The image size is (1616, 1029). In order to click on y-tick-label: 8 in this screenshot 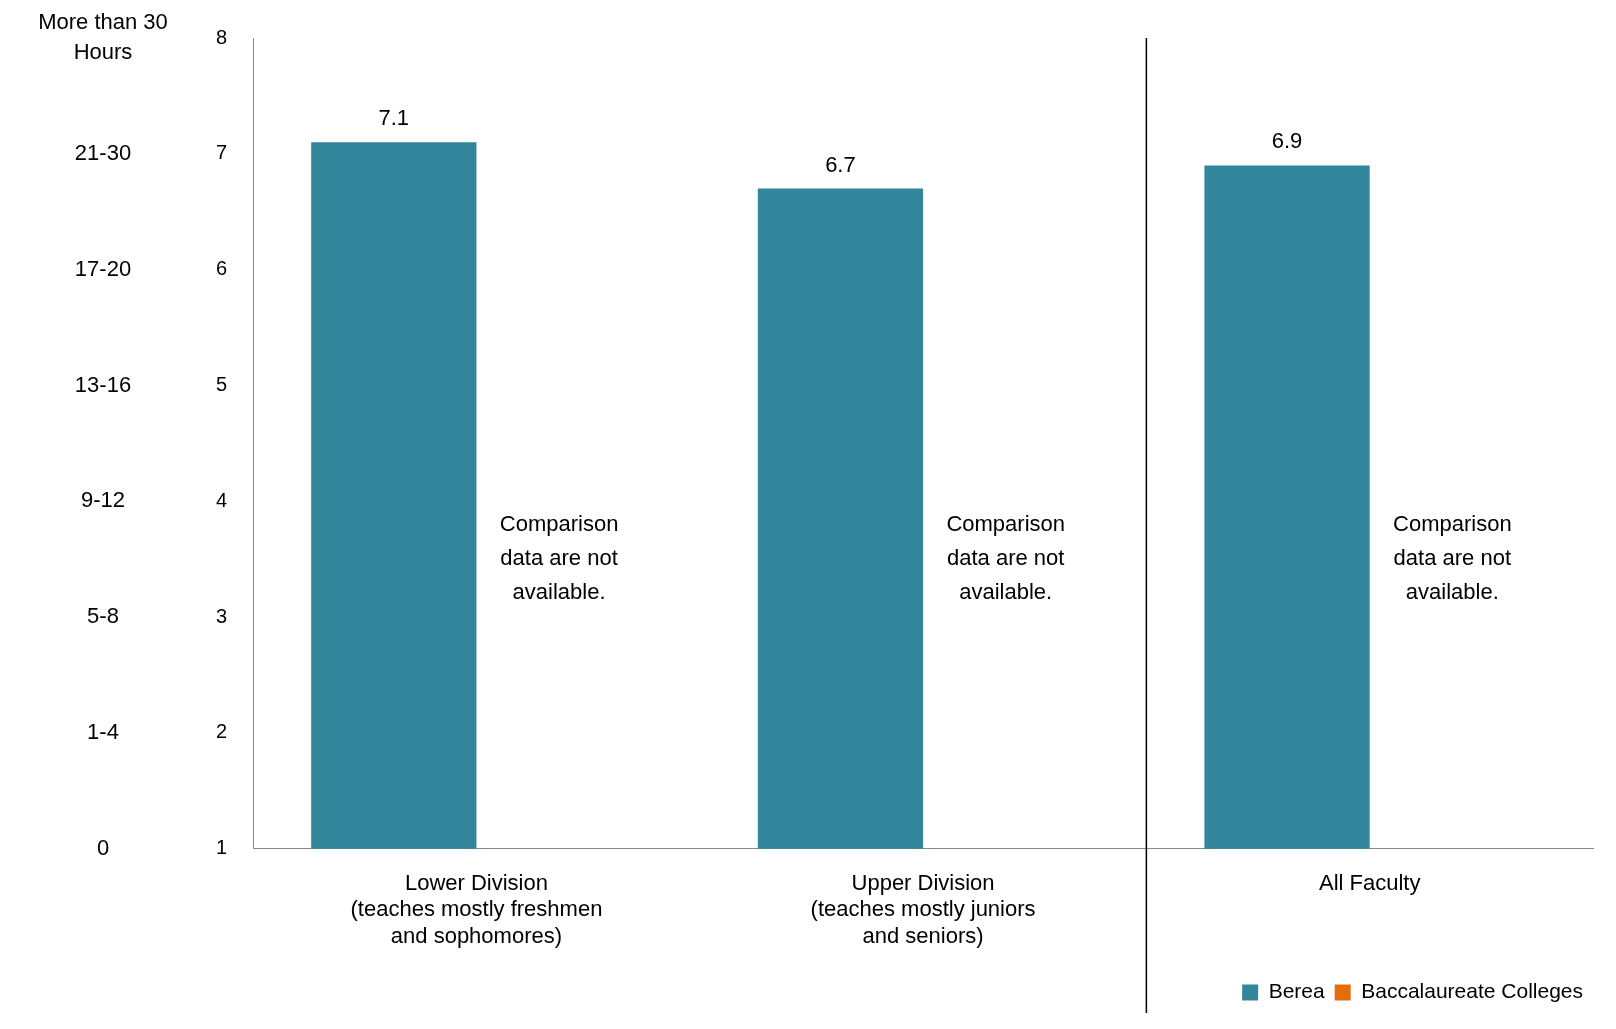, I will do `click(222, 36)`.